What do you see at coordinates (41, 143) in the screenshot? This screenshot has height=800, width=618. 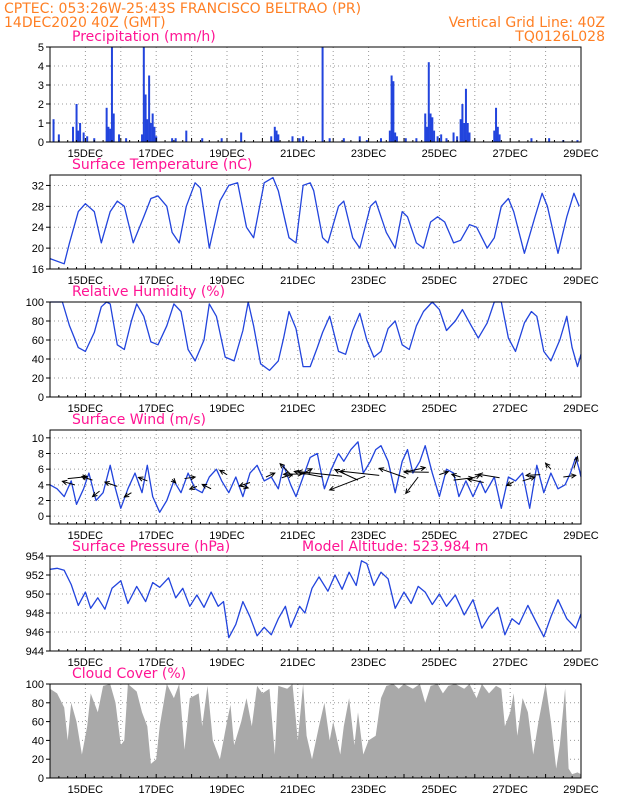 I see `precip-ytick-label: 0` at bounding box center [41, 143].